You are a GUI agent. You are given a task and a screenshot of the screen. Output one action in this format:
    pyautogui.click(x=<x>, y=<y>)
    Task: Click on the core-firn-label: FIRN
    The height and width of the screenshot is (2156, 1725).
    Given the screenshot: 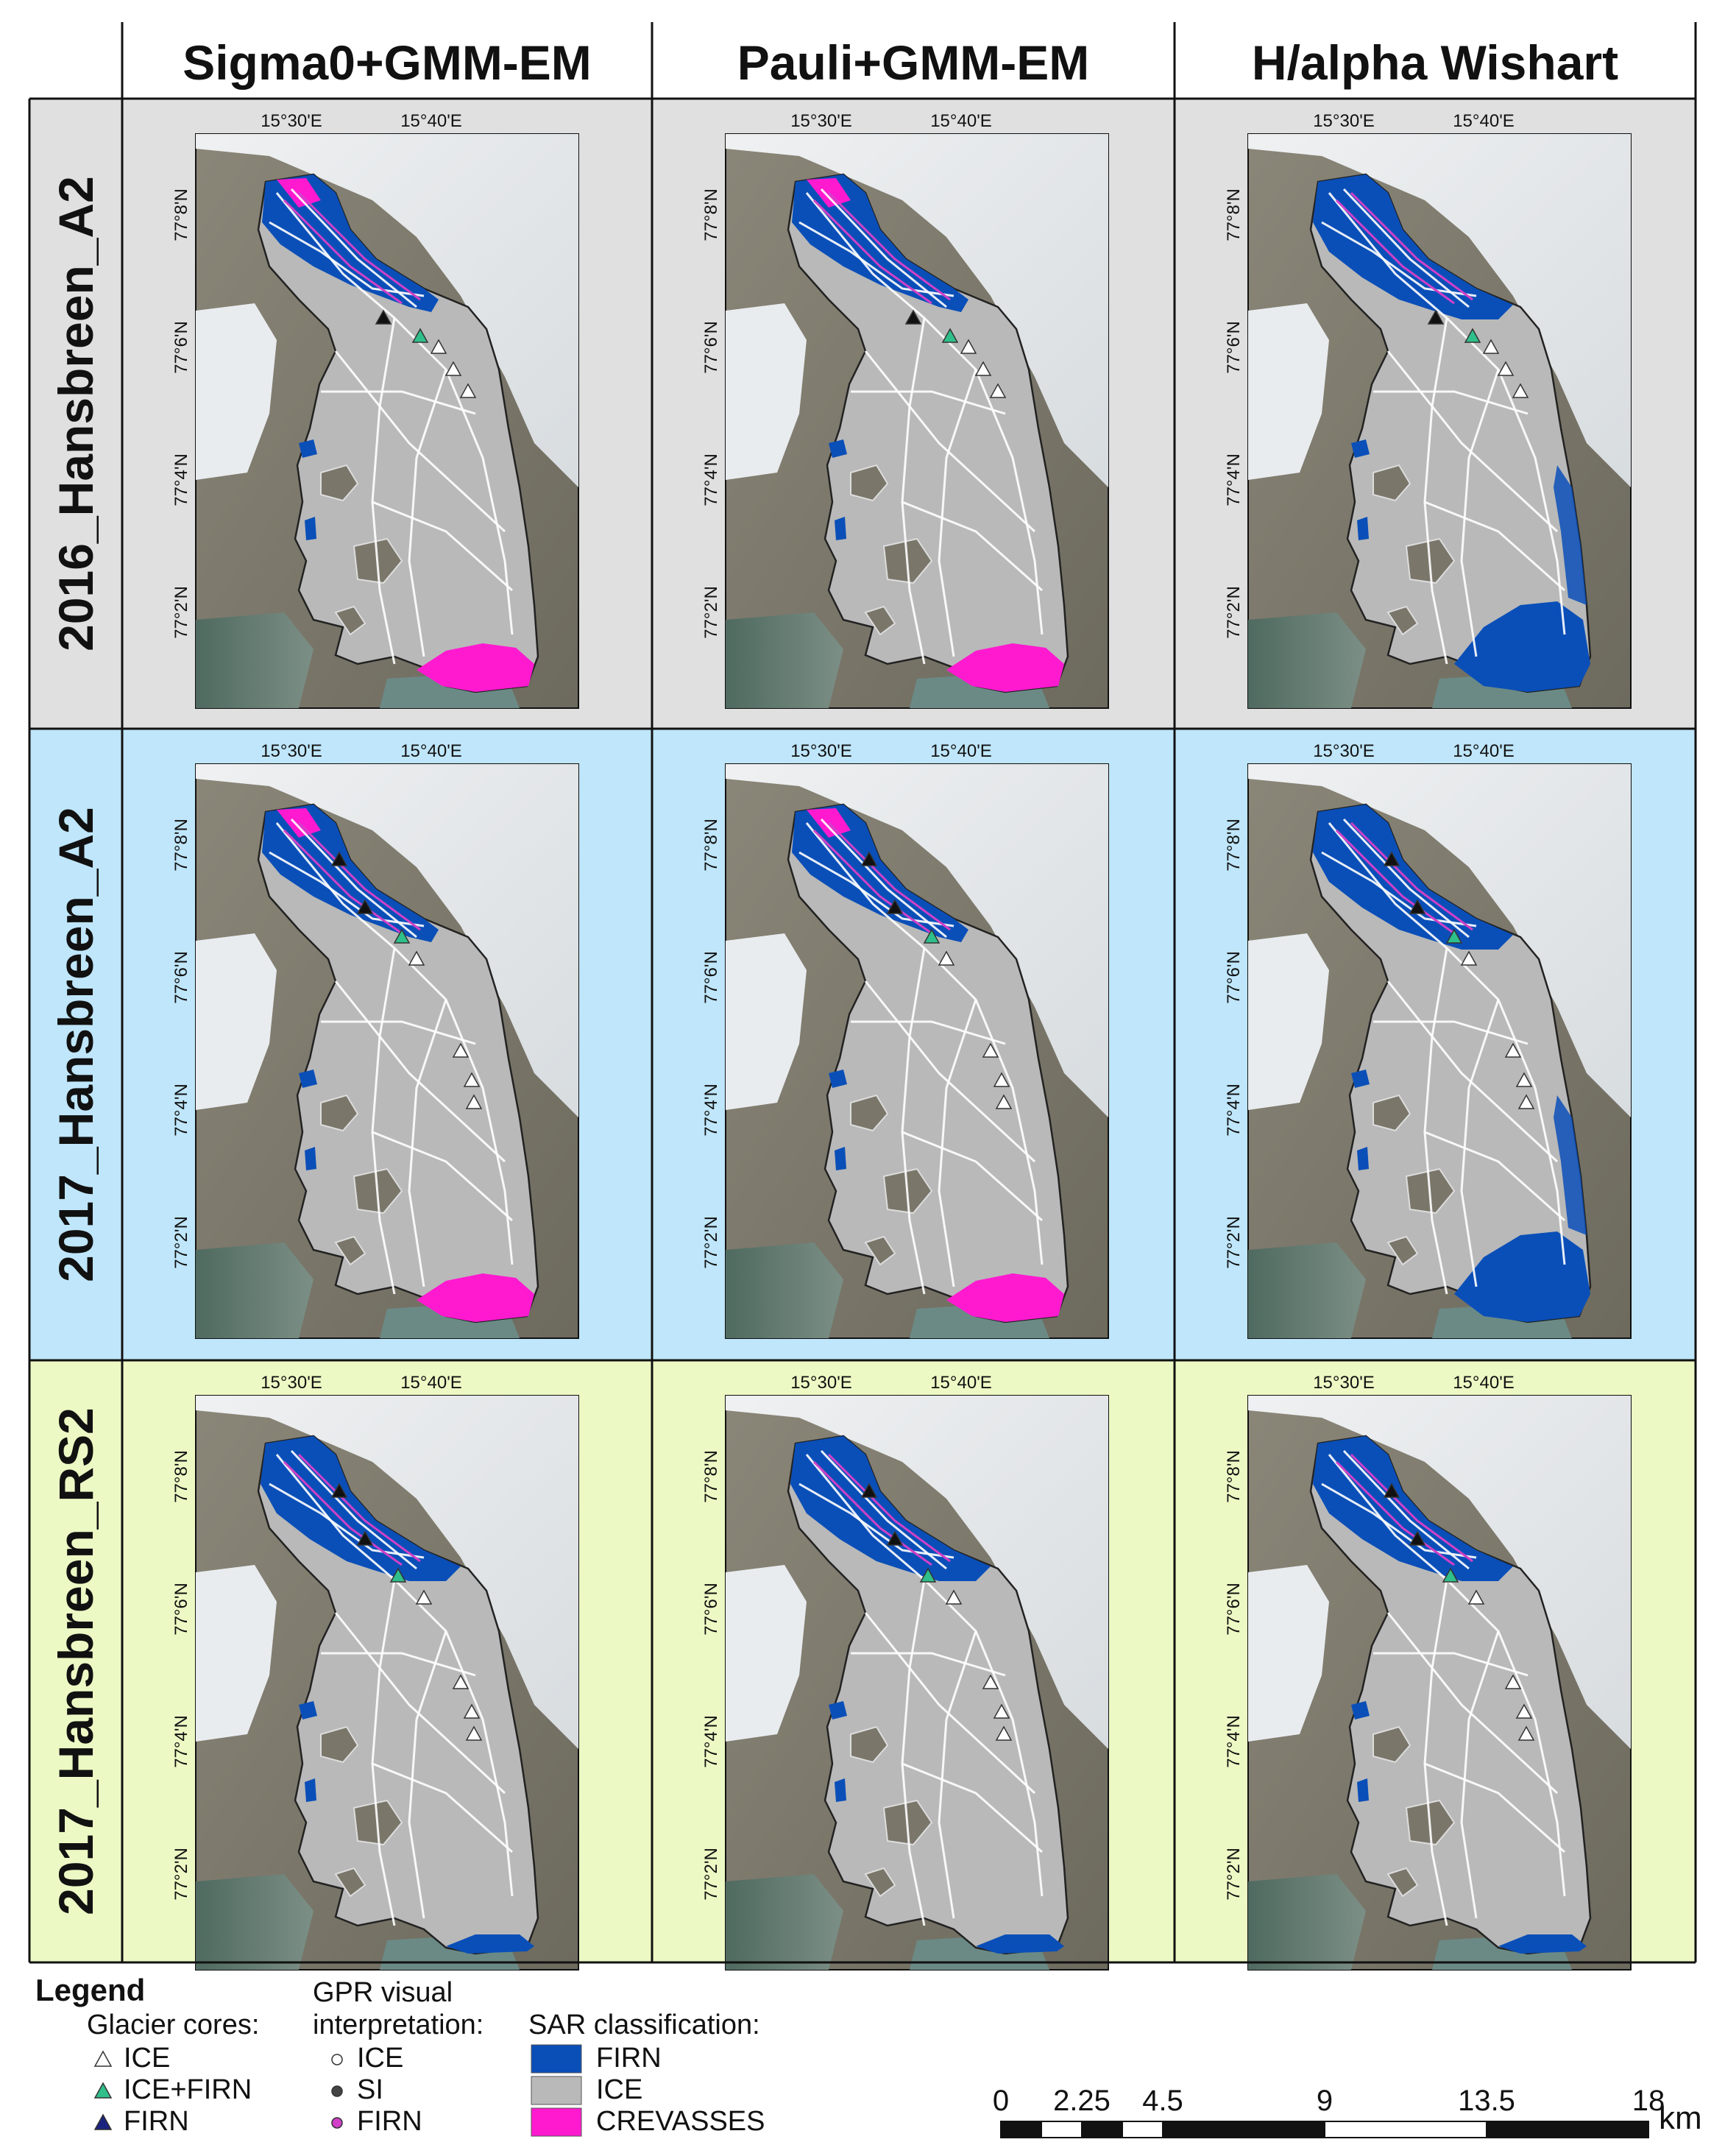 What is the action you would take?
    pyautogui.click(x=156, y=2121)
    